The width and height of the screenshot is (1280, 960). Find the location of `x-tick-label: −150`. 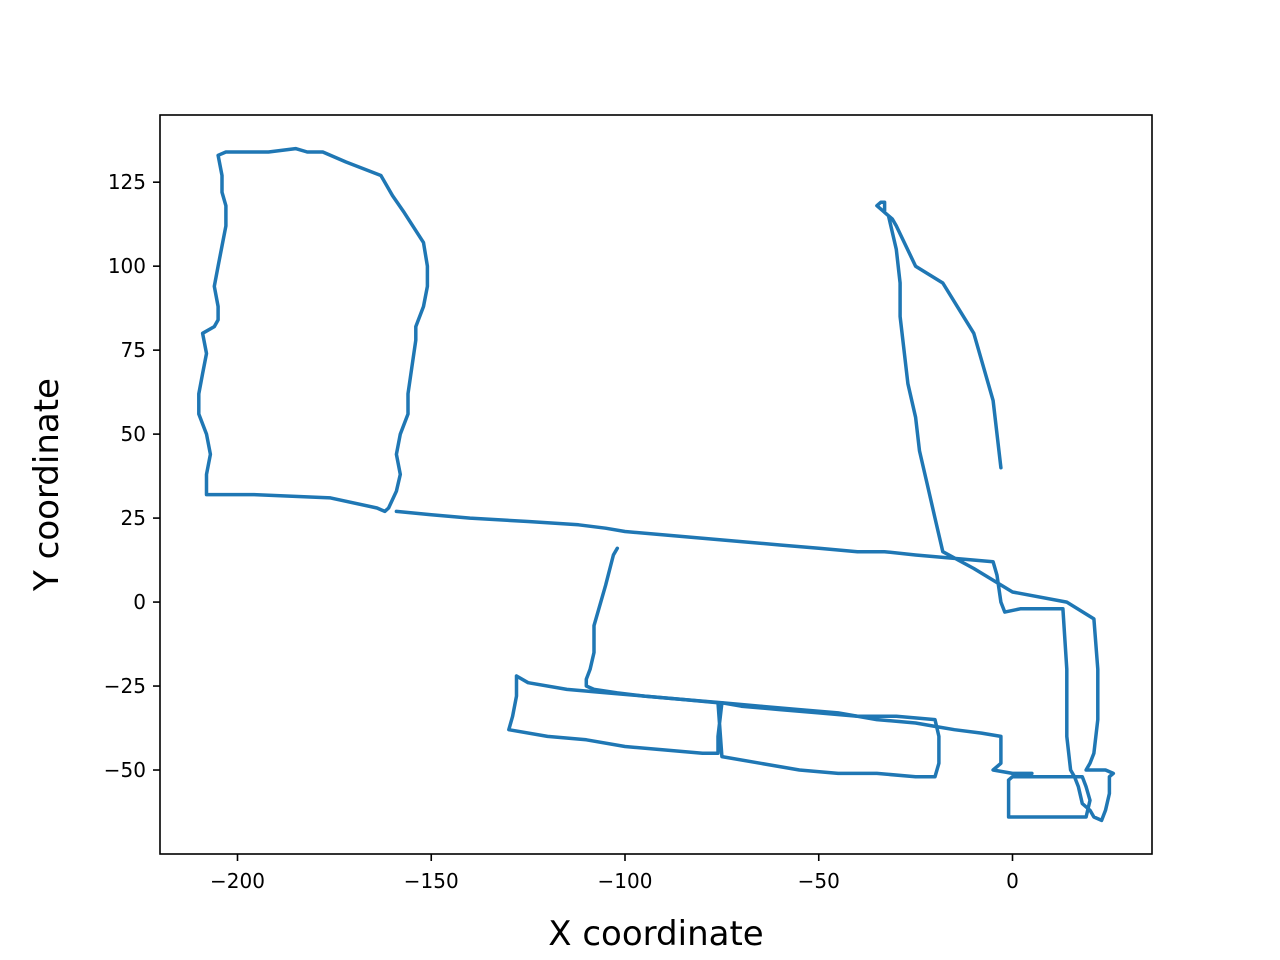

x-tick-label: −150 is located at coordinates (431, 881).